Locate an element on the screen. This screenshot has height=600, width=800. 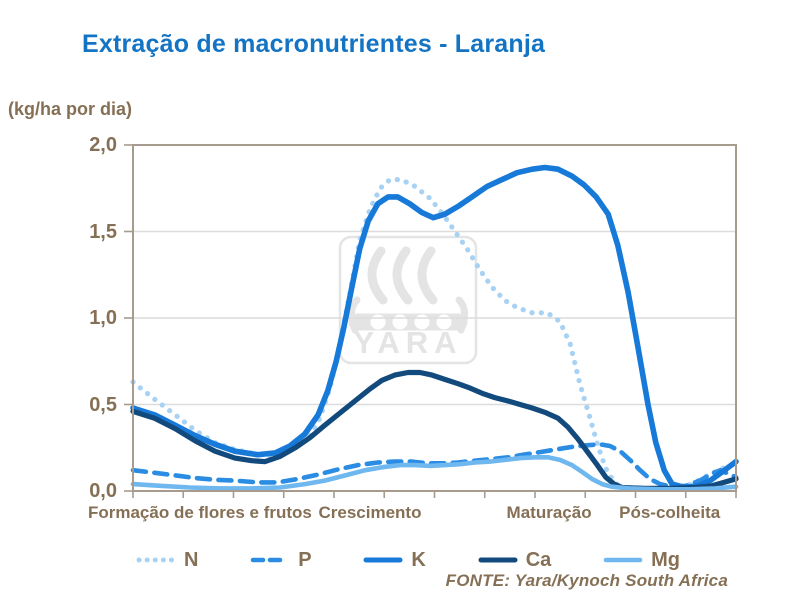
legend-item-Ca: Ca is located at coordinates (514, 560).